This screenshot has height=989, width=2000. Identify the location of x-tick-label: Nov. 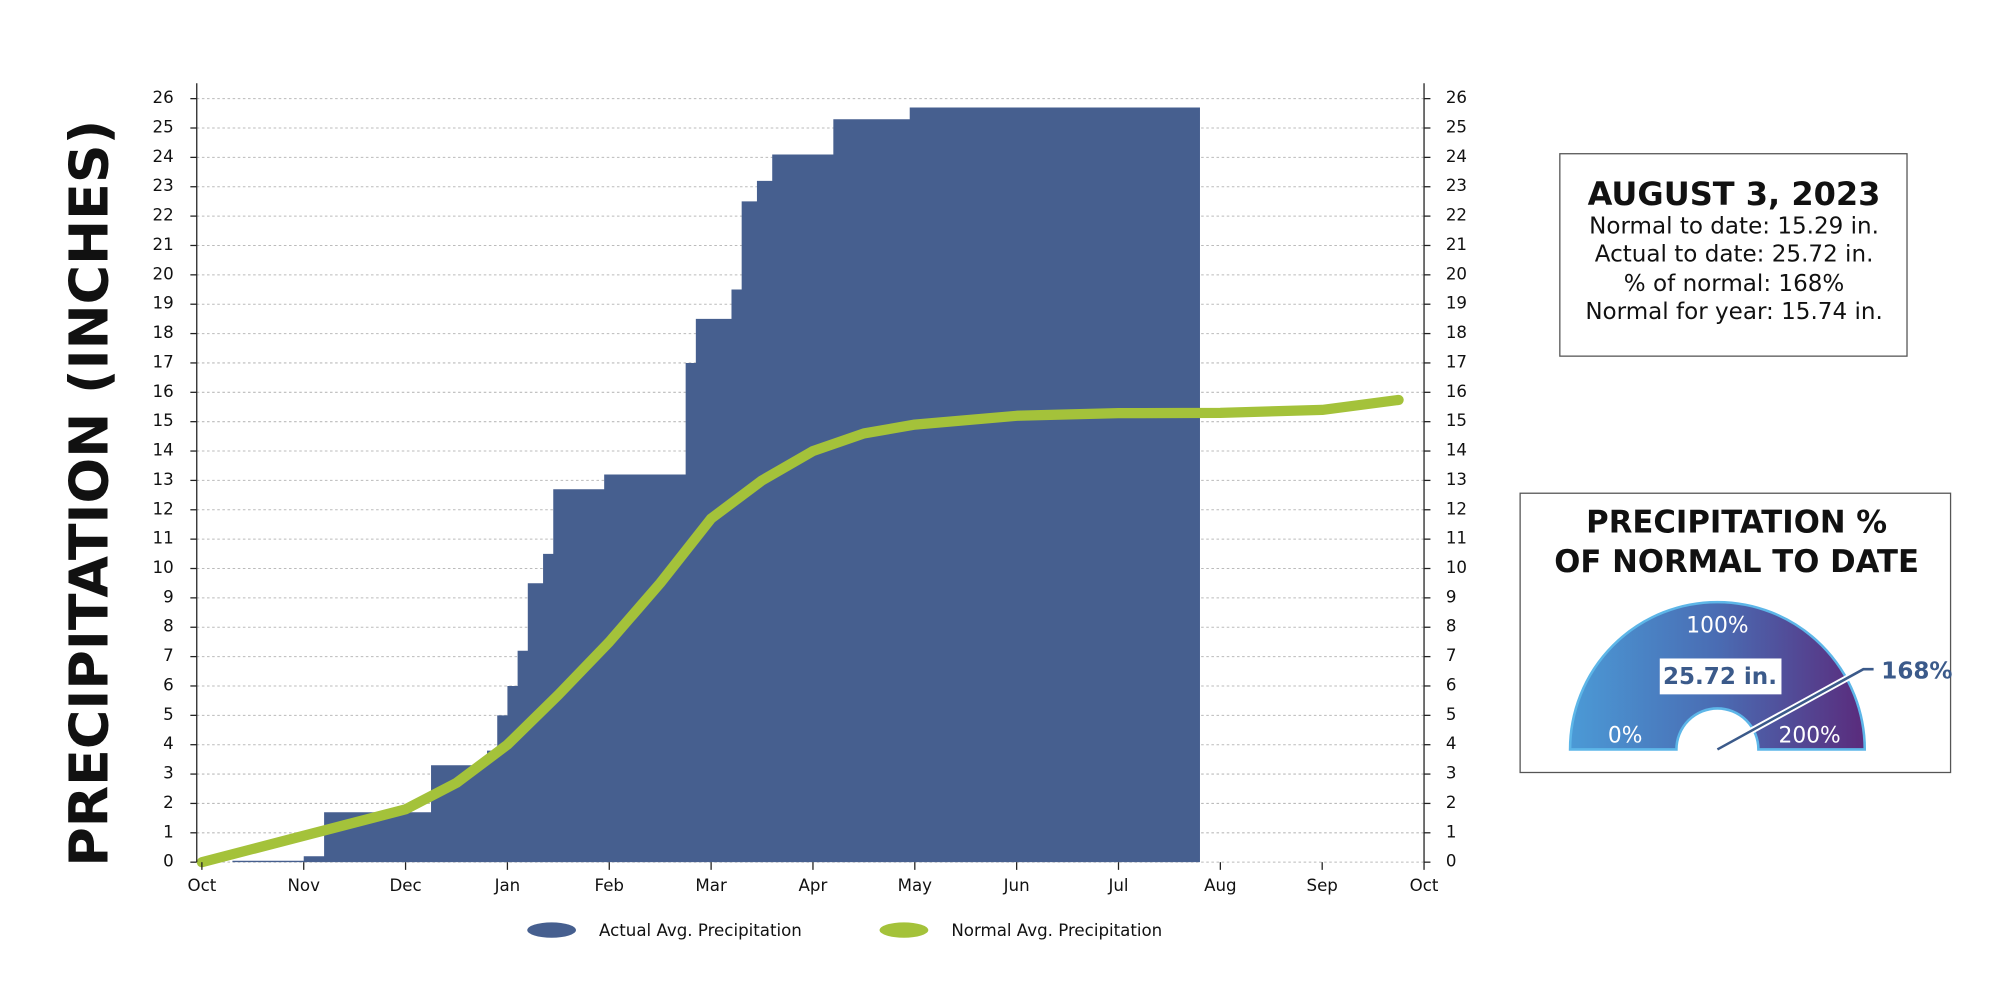
(303, 885).